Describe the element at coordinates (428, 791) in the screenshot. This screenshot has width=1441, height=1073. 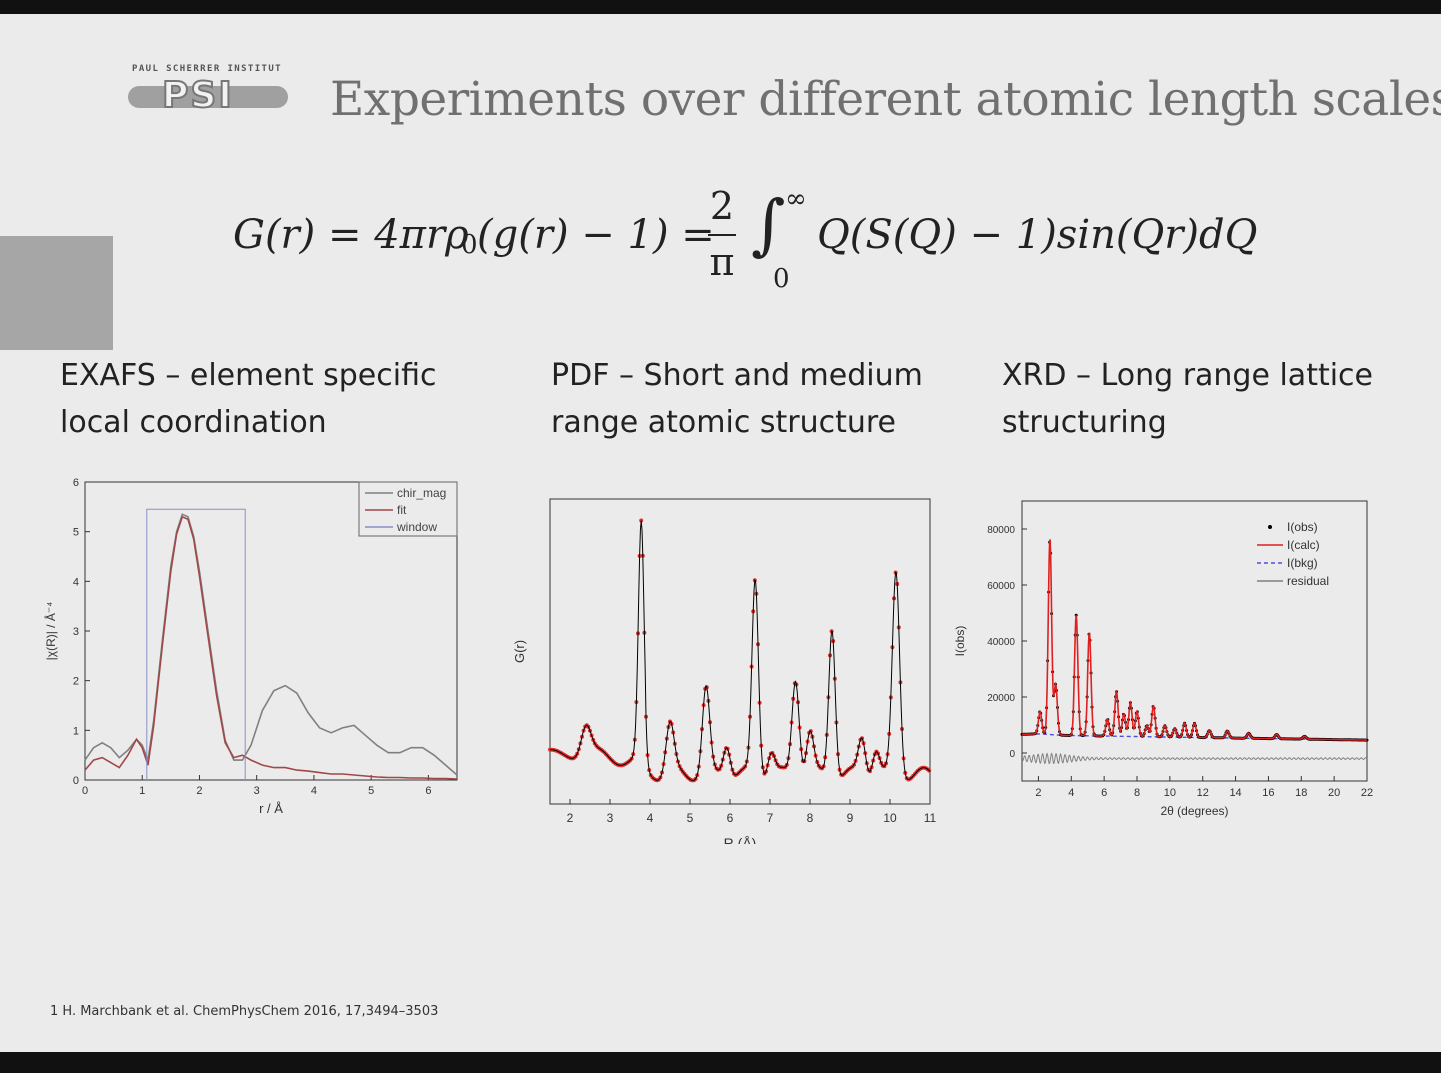
I see `exafs-x-tick-label: 6` at that location.